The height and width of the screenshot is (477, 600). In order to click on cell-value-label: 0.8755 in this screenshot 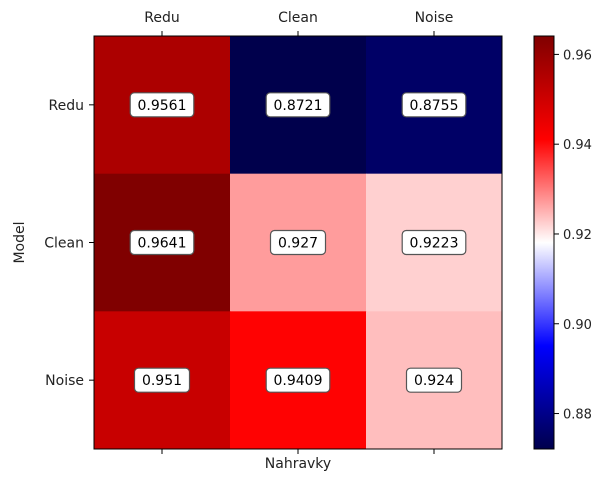, I will do `click(434, 106)`.